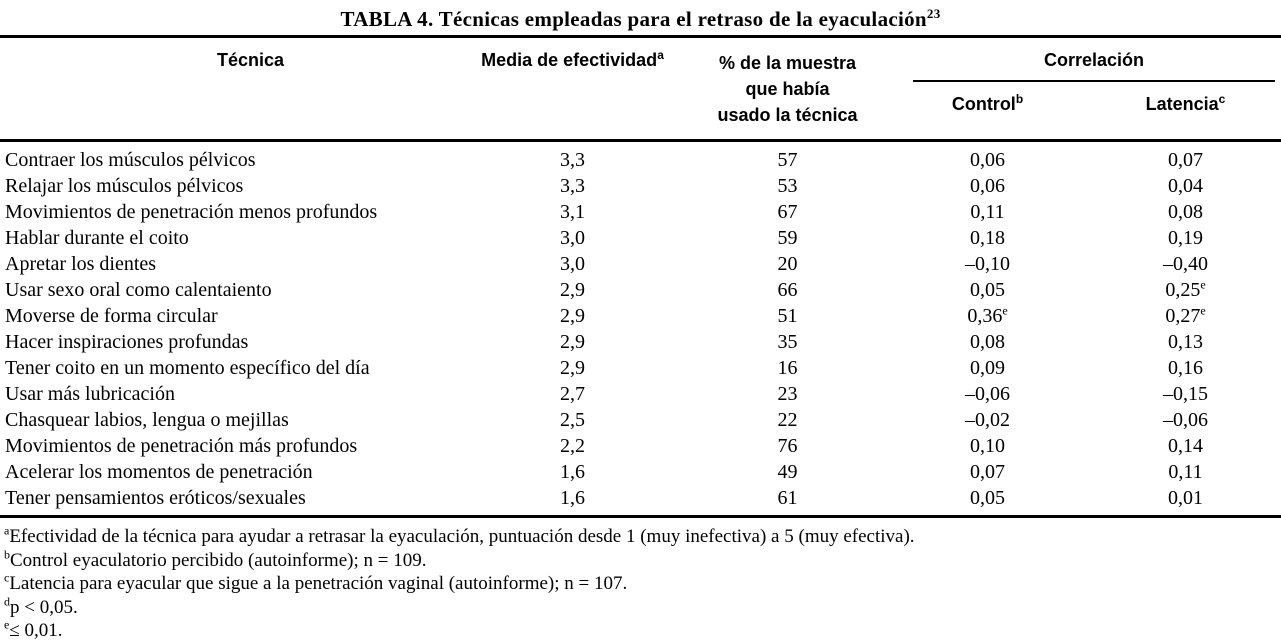 The height and width of the screenshot is (641, 1281). Describe the element at coordinates (572, 420) in the screenshot. I see `cell-media: 2,5` at that location.